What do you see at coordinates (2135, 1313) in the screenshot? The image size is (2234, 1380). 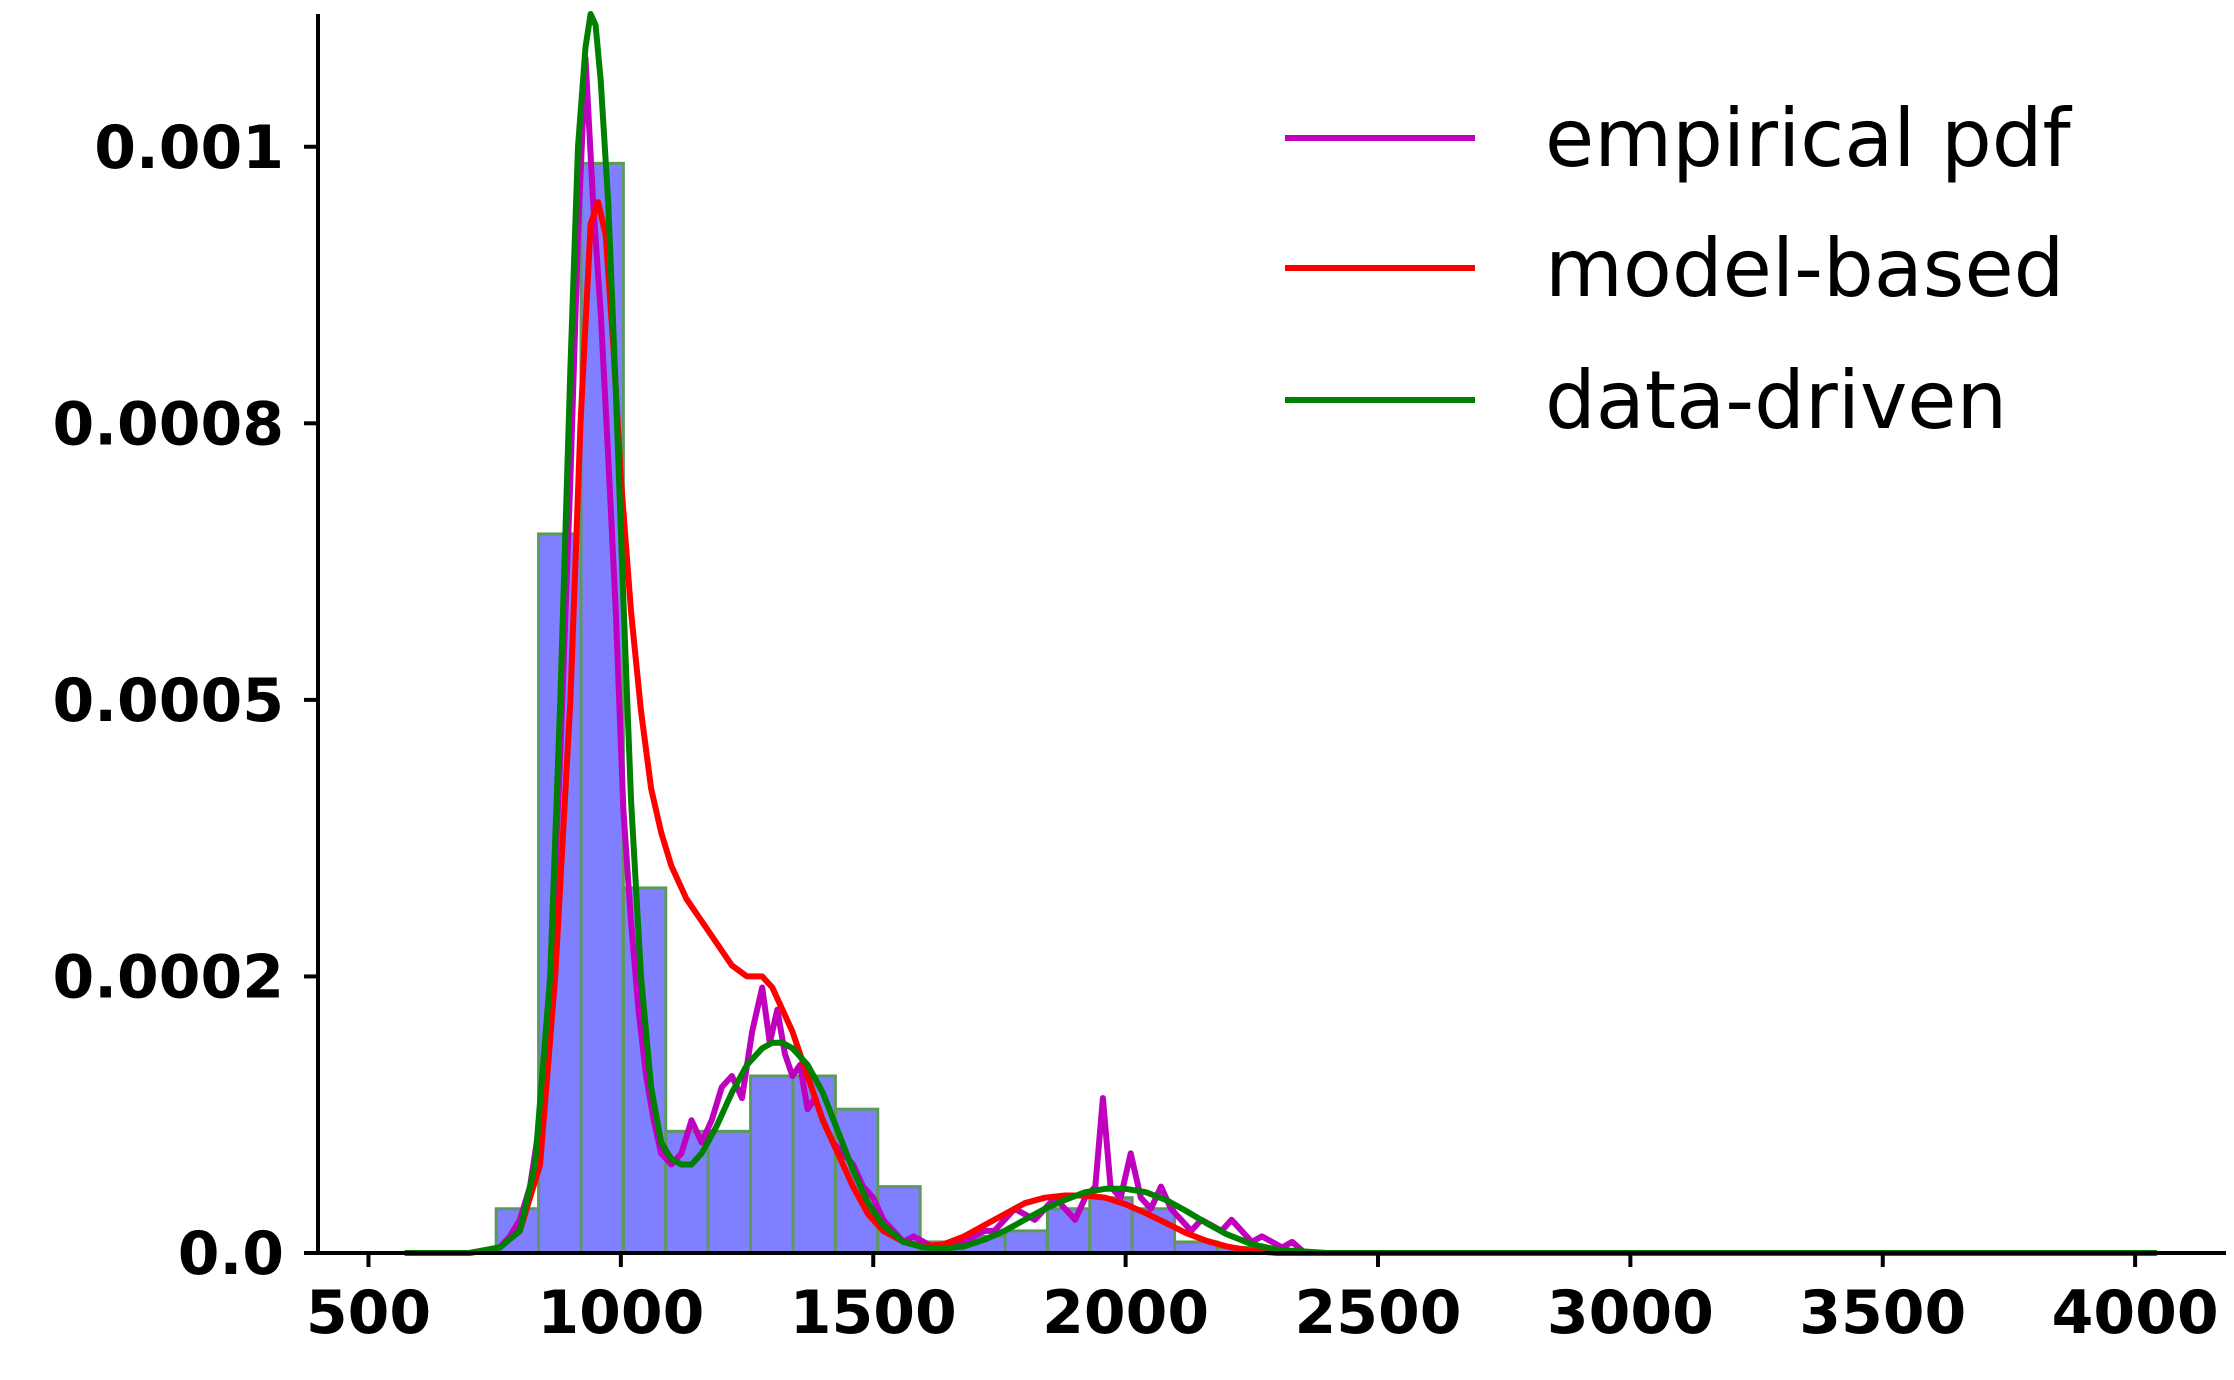 I see `x-tick-label: 4000` at bounding box center [2135, 1313].